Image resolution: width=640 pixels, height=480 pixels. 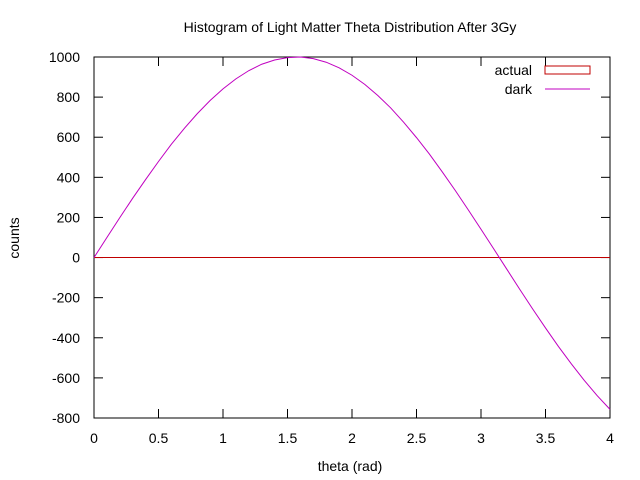 What do you see at coordinates (288, 438) in the screenshot?
I see `x-tick-label: 1.5` at bounding box center [288, 438].